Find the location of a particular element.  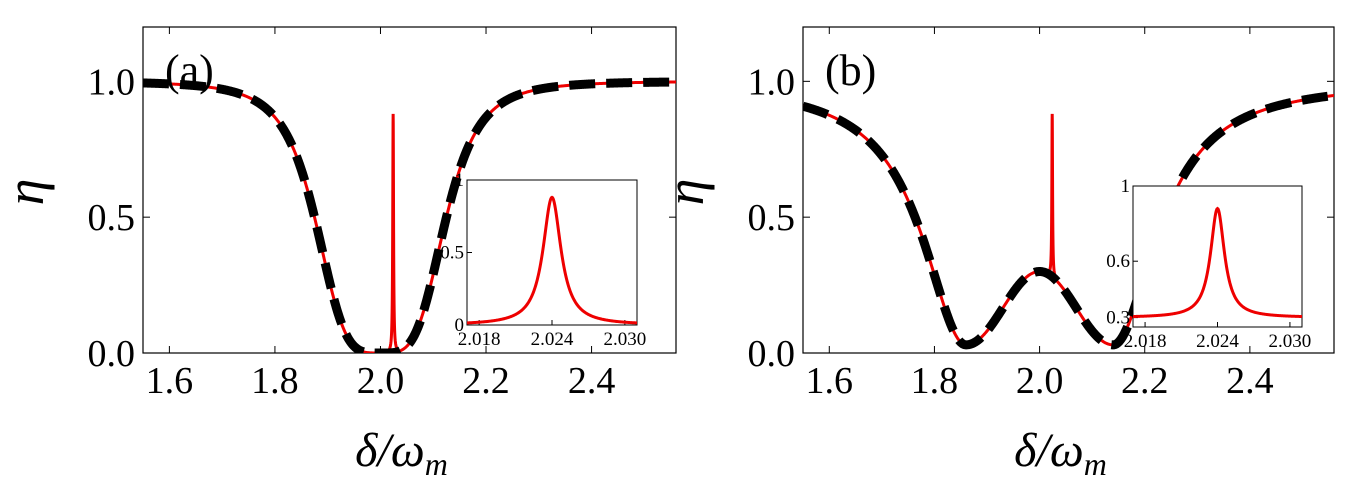

inset-frame is located at coordinates (552, 252).